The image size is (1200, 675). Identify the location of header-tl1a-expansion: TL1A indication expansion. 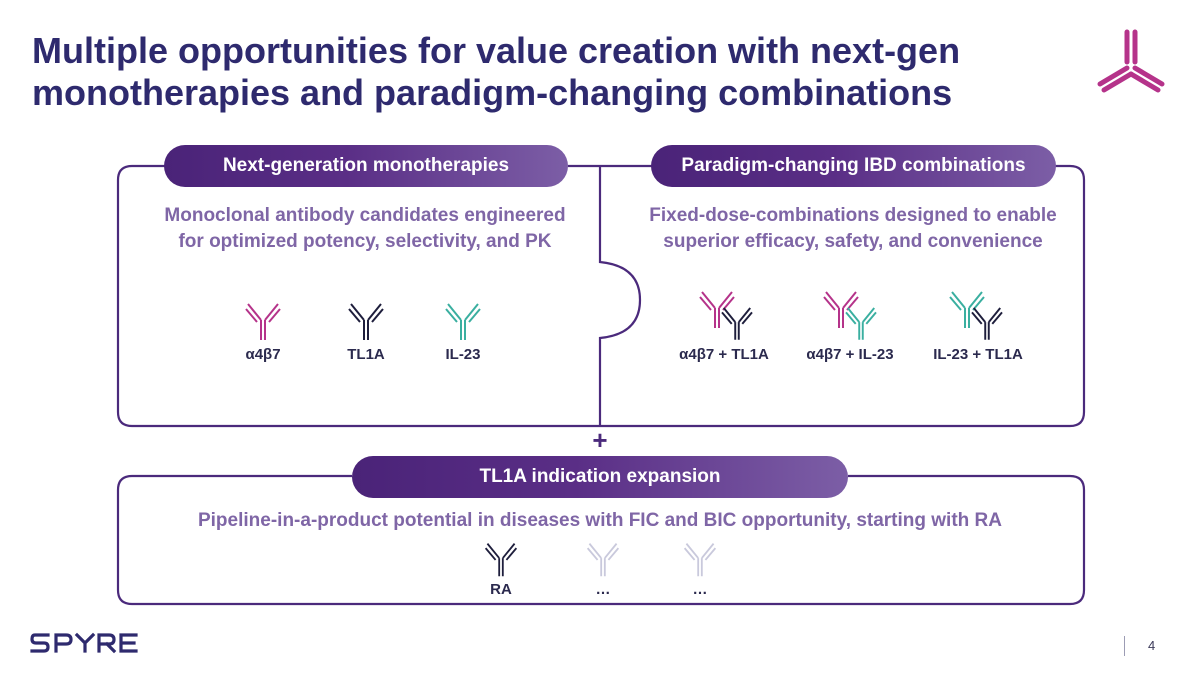
(600, 477).